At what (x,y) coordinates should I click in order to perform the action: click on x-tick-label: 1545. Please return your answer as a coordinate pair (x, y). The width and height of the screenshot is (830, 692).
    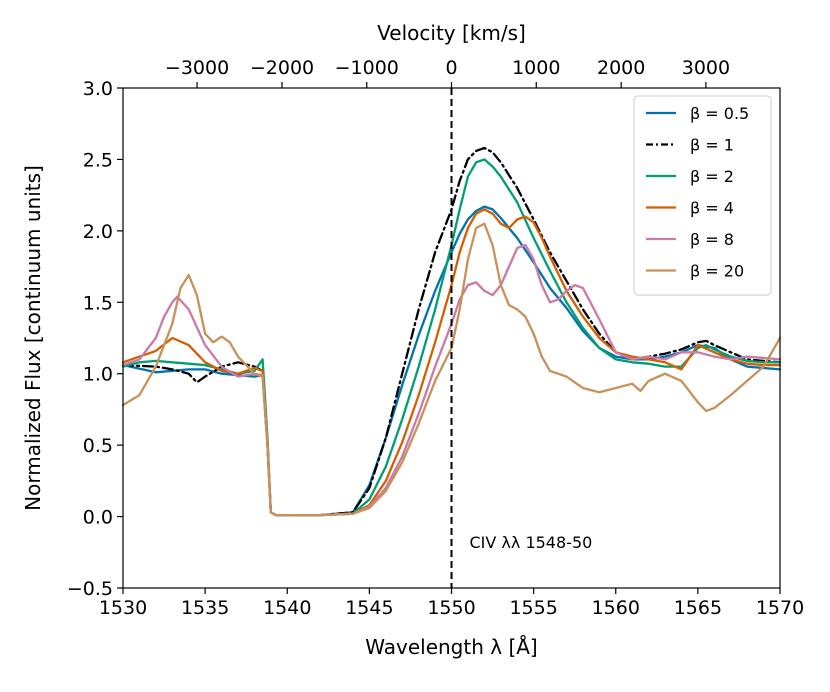
    Looking at the image, I should click on (369, 608).